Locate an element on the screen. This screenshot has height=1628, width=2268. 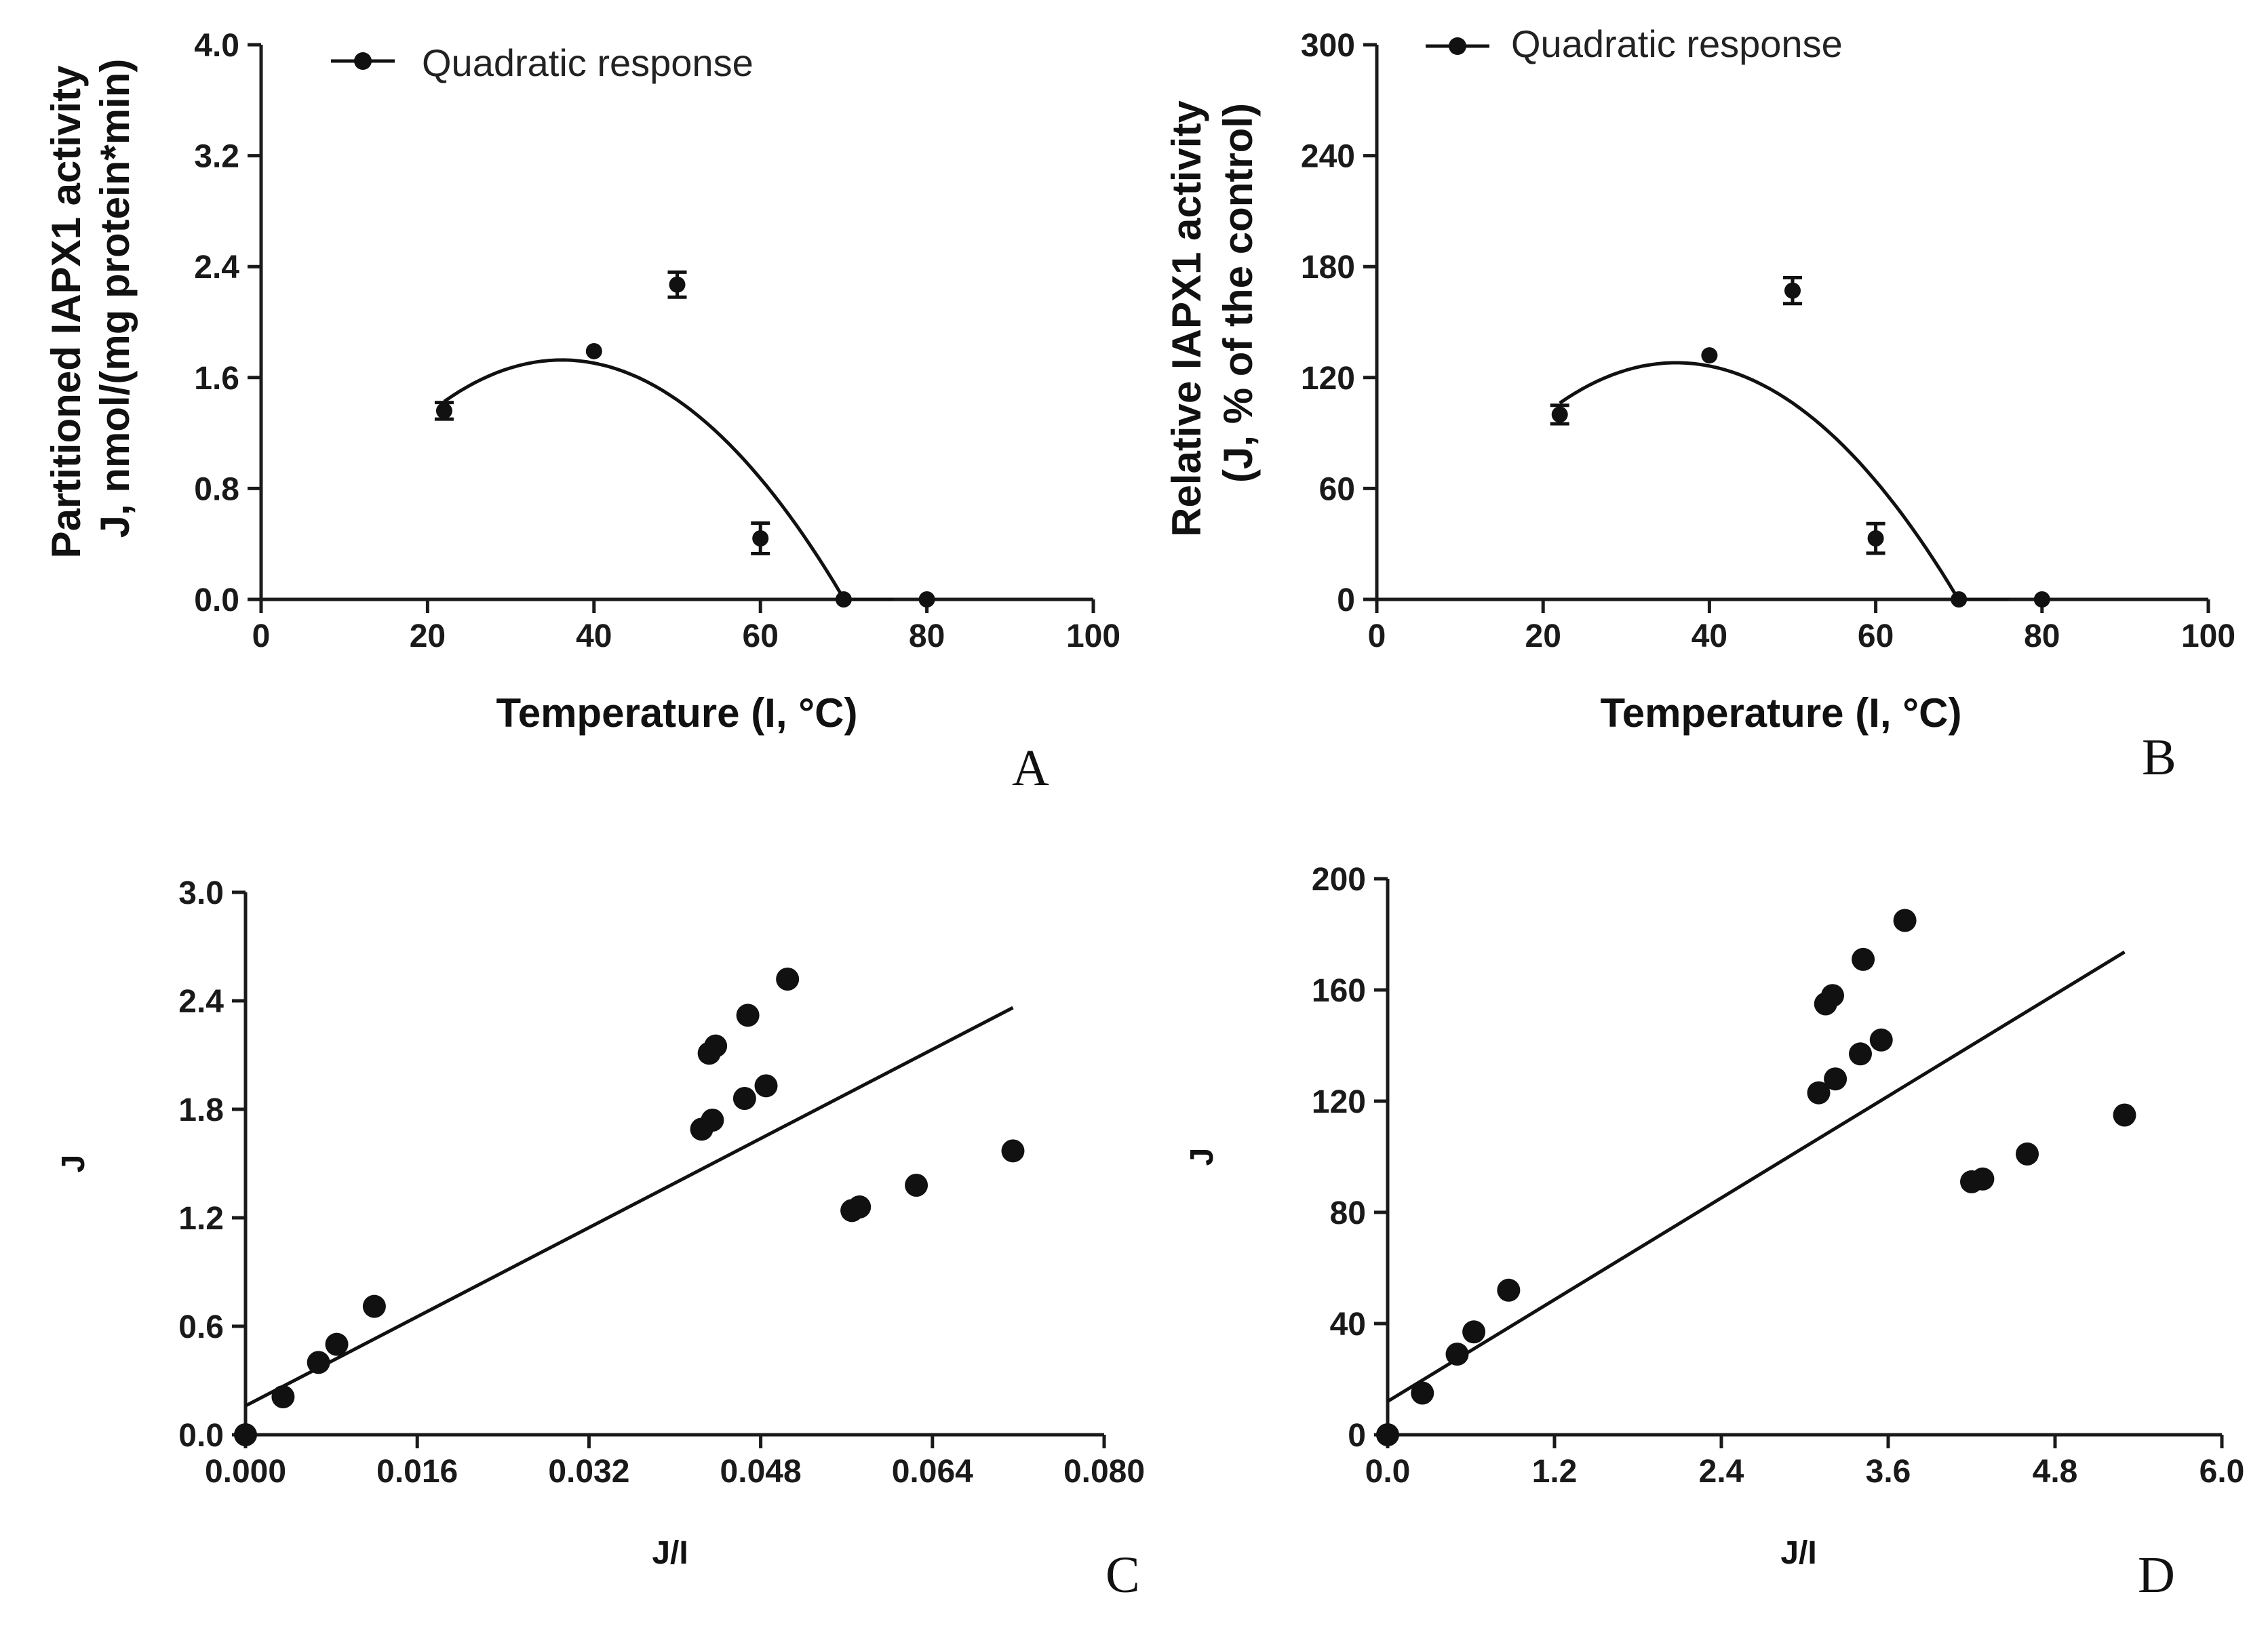
panel-a-y-tick-label: 4.0 is located at coordinates (216, 46).